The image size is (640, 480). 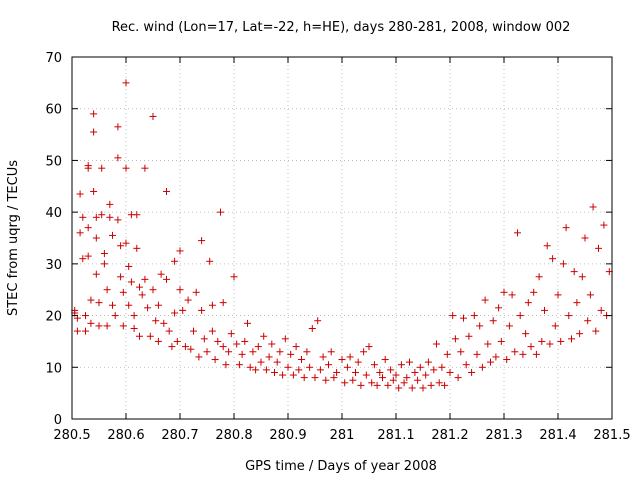 I want to click on x-tick-label: 280.9, so click(x=287, y=435).